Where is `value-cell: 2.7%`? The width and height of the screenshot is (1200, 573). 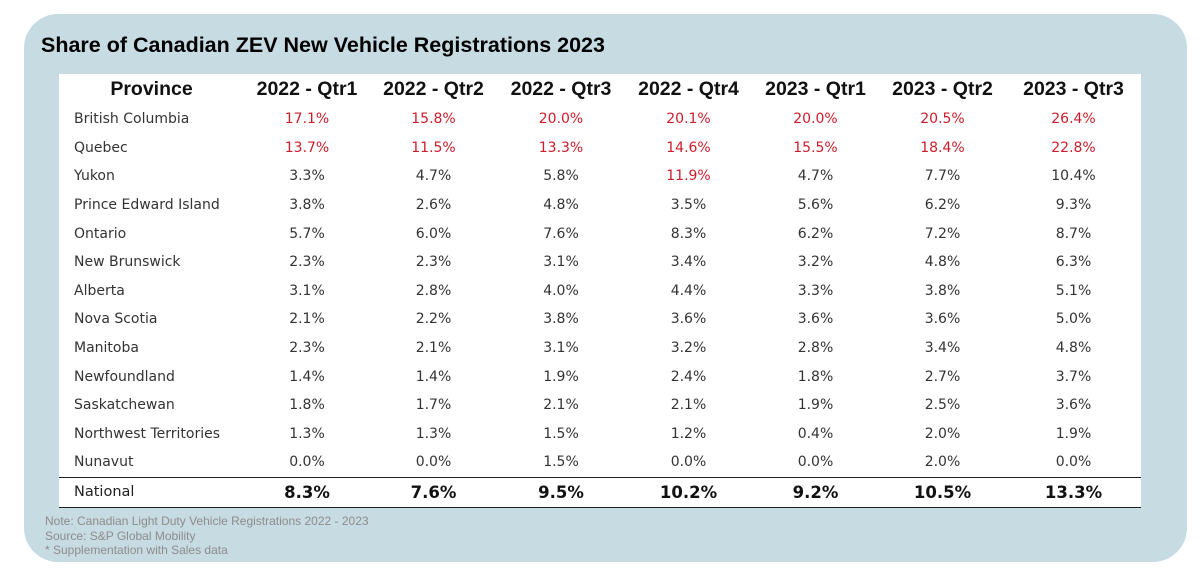 value-cell: 2.7% is located at coordinates (942, 376).